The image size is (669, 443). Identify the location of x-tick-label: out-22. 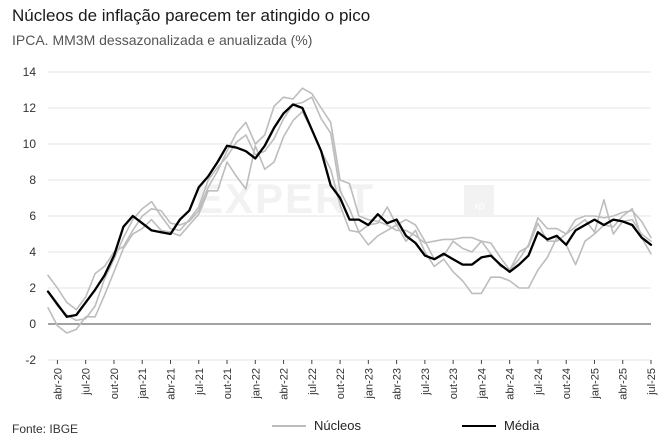
(341, 383).